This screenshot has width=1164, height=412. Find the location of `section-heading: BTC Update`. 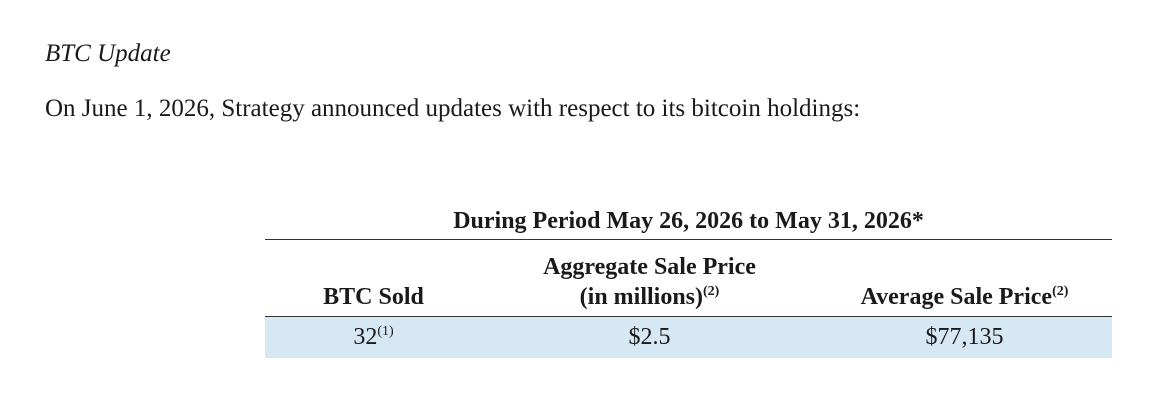

section-heading: BTC Update is located at coordinates (108, 53).